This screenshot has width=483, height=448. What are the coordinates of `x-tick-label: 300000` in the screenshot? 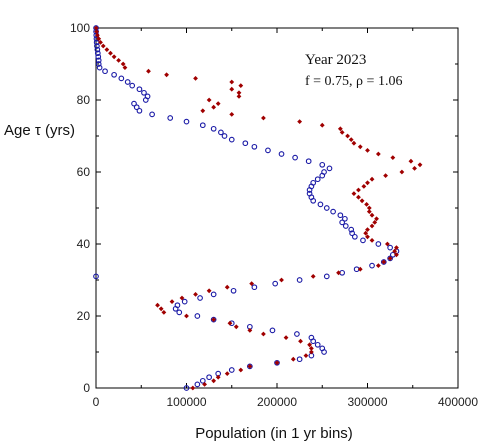 It's located at (367, 402).